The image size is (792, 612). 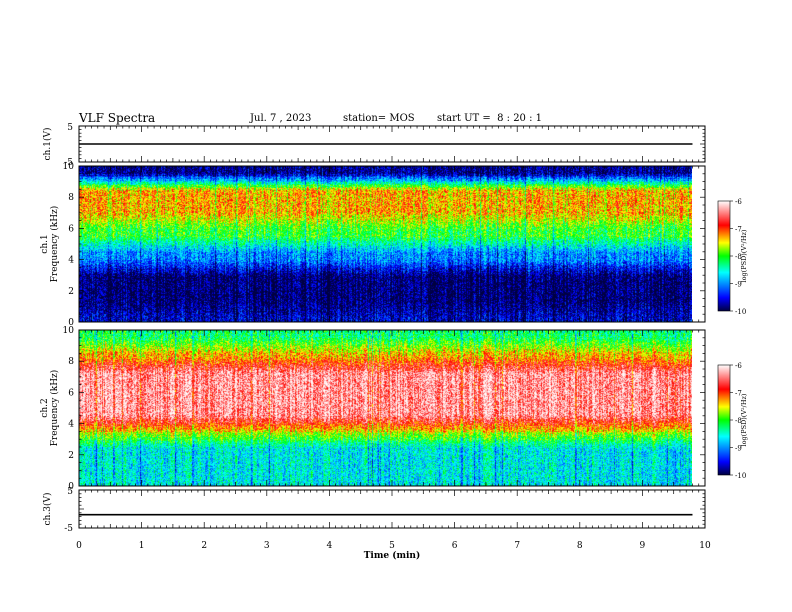 I want to click on ch1-spectrogram-colorbar-tick-label: -10, so click(x=740, y=312).